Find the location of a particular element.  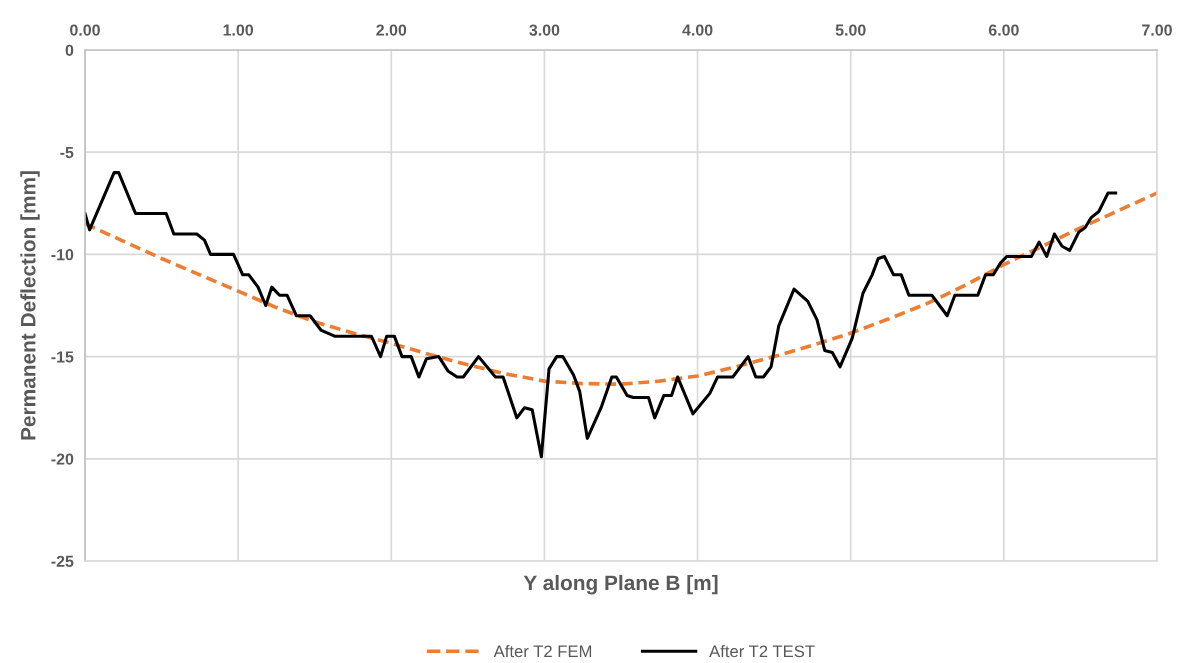

x-tick-label: 0.00 is located at coordinates (85, 30).